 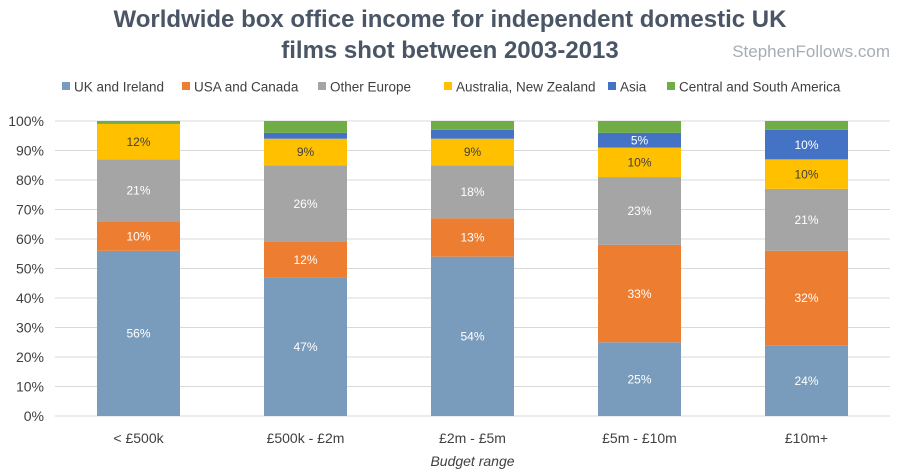 I want to click on data-label: 26%, so click(x=305, y=204).